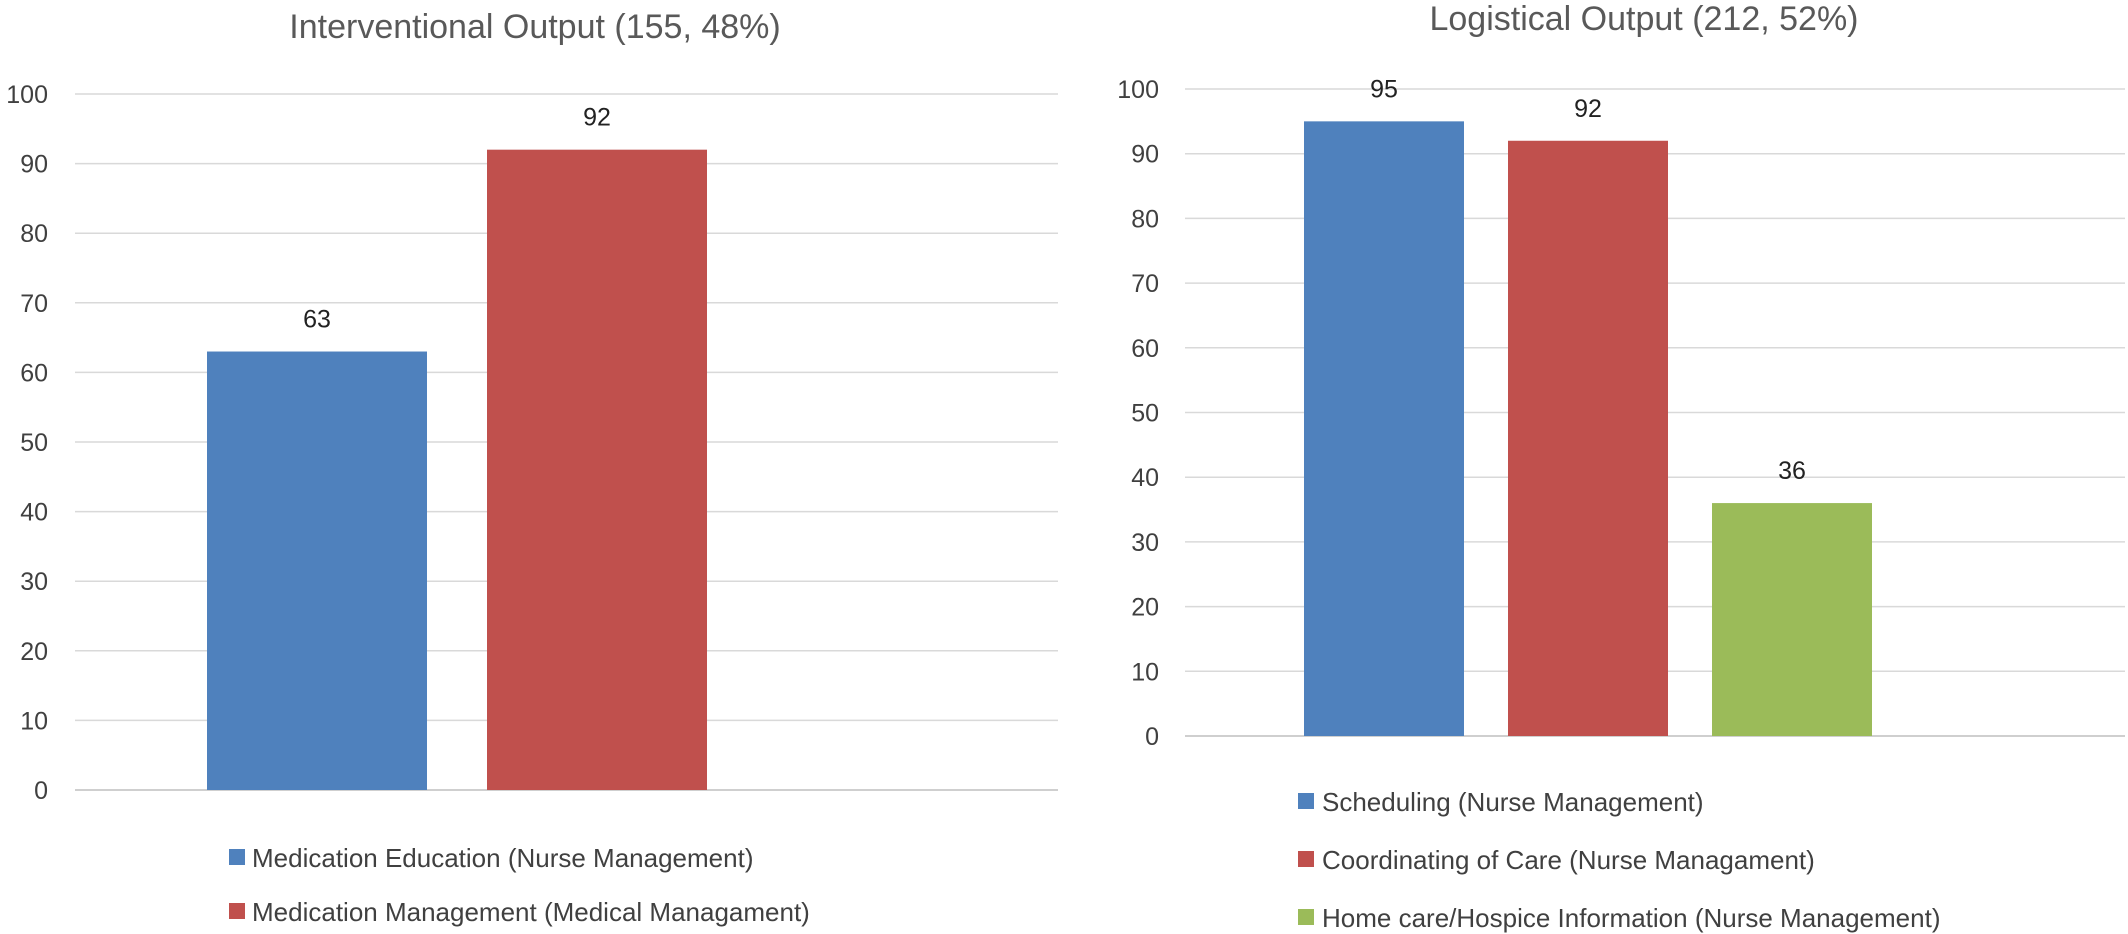 The height and width of the screenshot is (934, 2128). What do you see at coordinates (502, 858) in the screenshot?
I see `legend-label: Medication Education (Nurse Management)` at bounding box center [502, 858].